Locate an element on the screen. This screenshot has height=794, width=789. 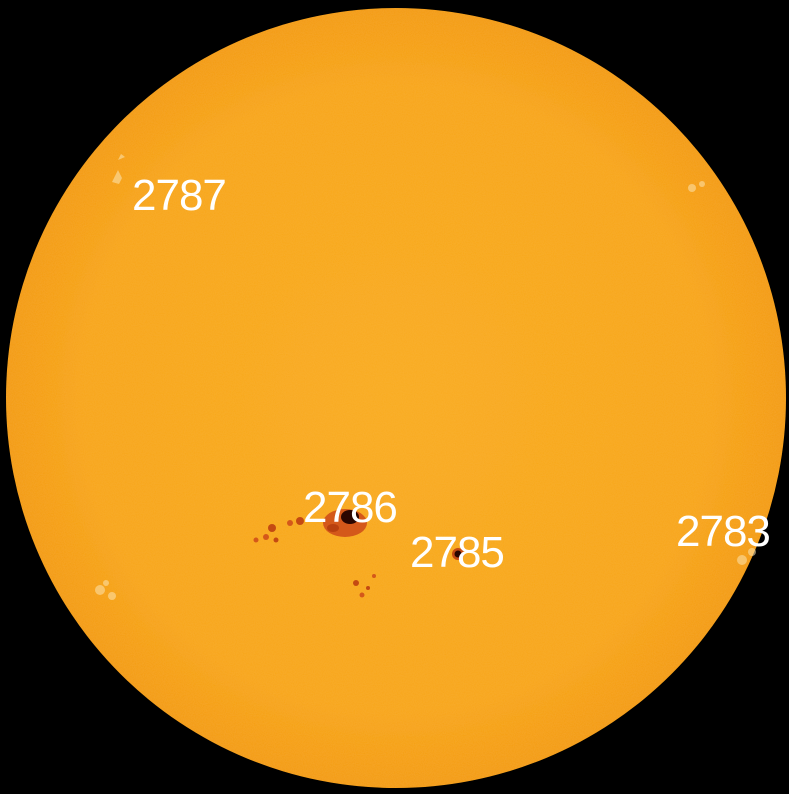
region-label-2785: 2785 is located at coordinates (457, 552).